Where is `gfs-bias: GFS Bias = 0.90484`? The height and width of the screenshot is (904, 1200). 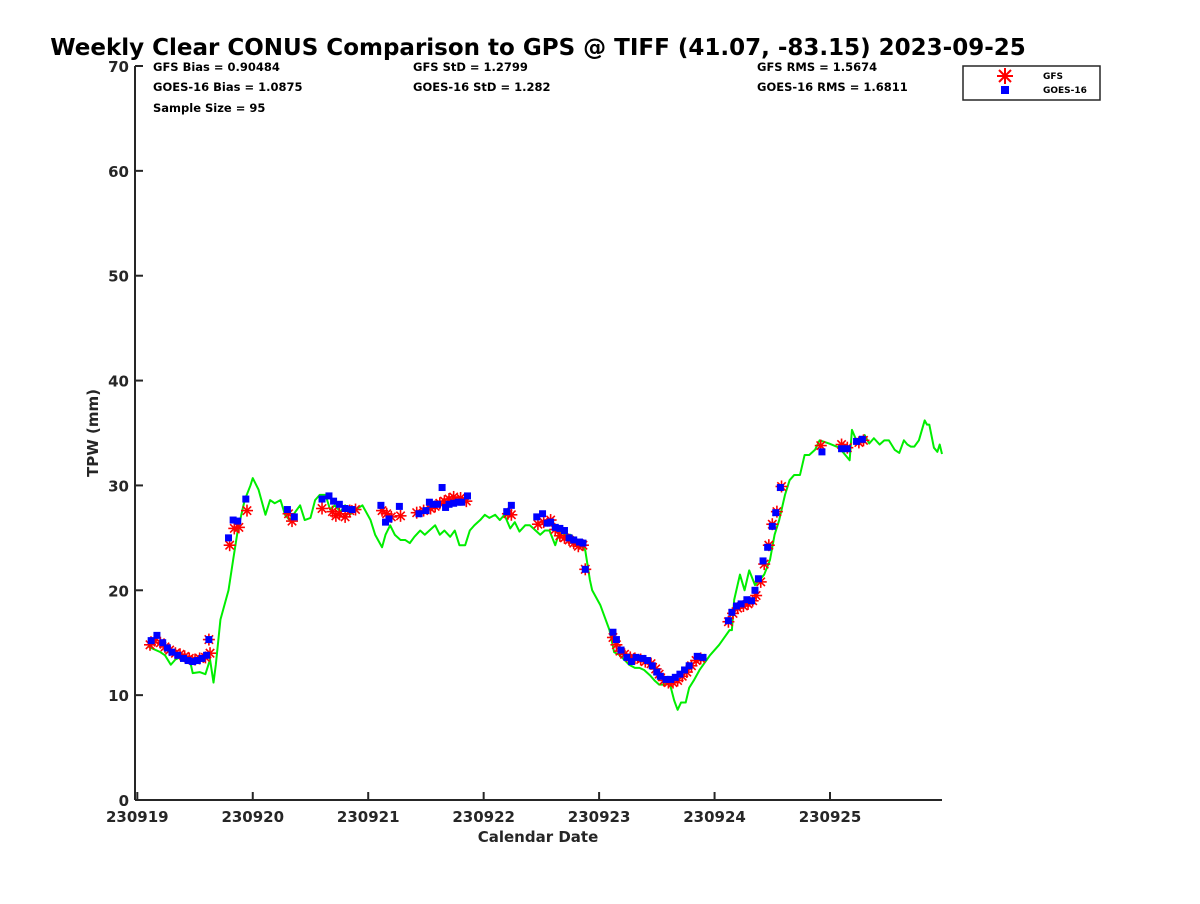 gfs-bias: GFS Bias = 0.90484 is located at coordinates (216, 67).